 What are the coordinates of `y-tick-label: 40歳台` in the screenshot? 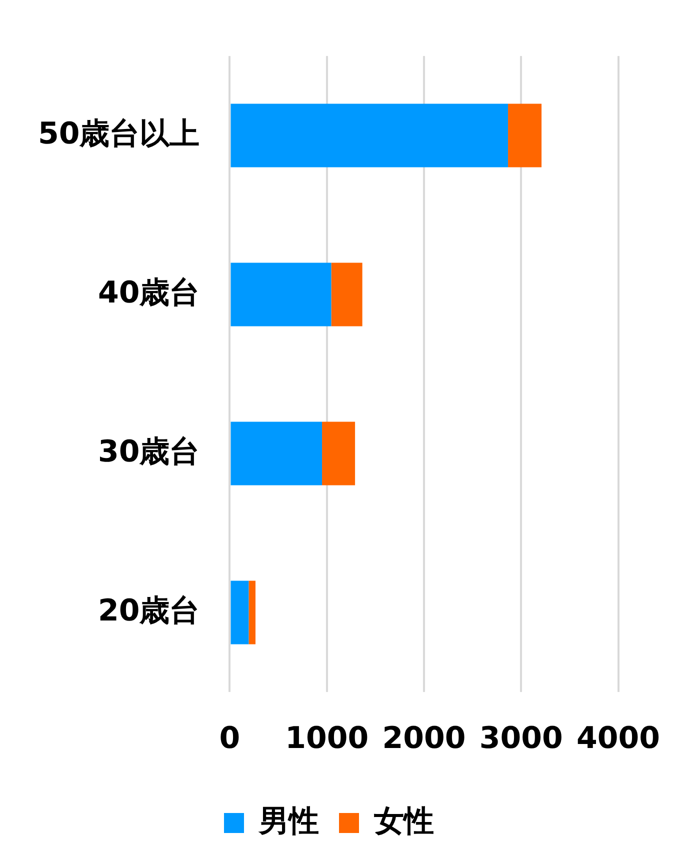 It's located at (149, 292).